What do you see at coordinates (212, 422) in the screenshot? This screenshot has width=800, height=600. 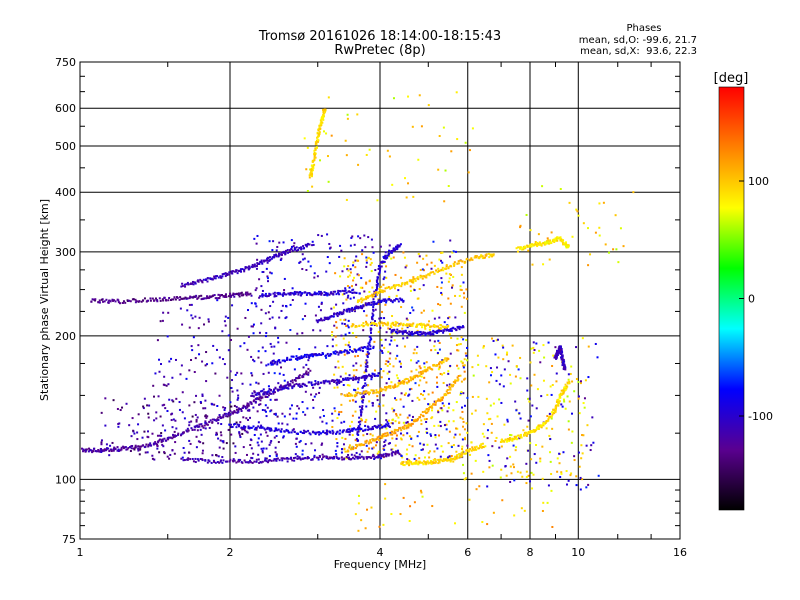 I see `data-point-1927` at bounding box center [212, 422].